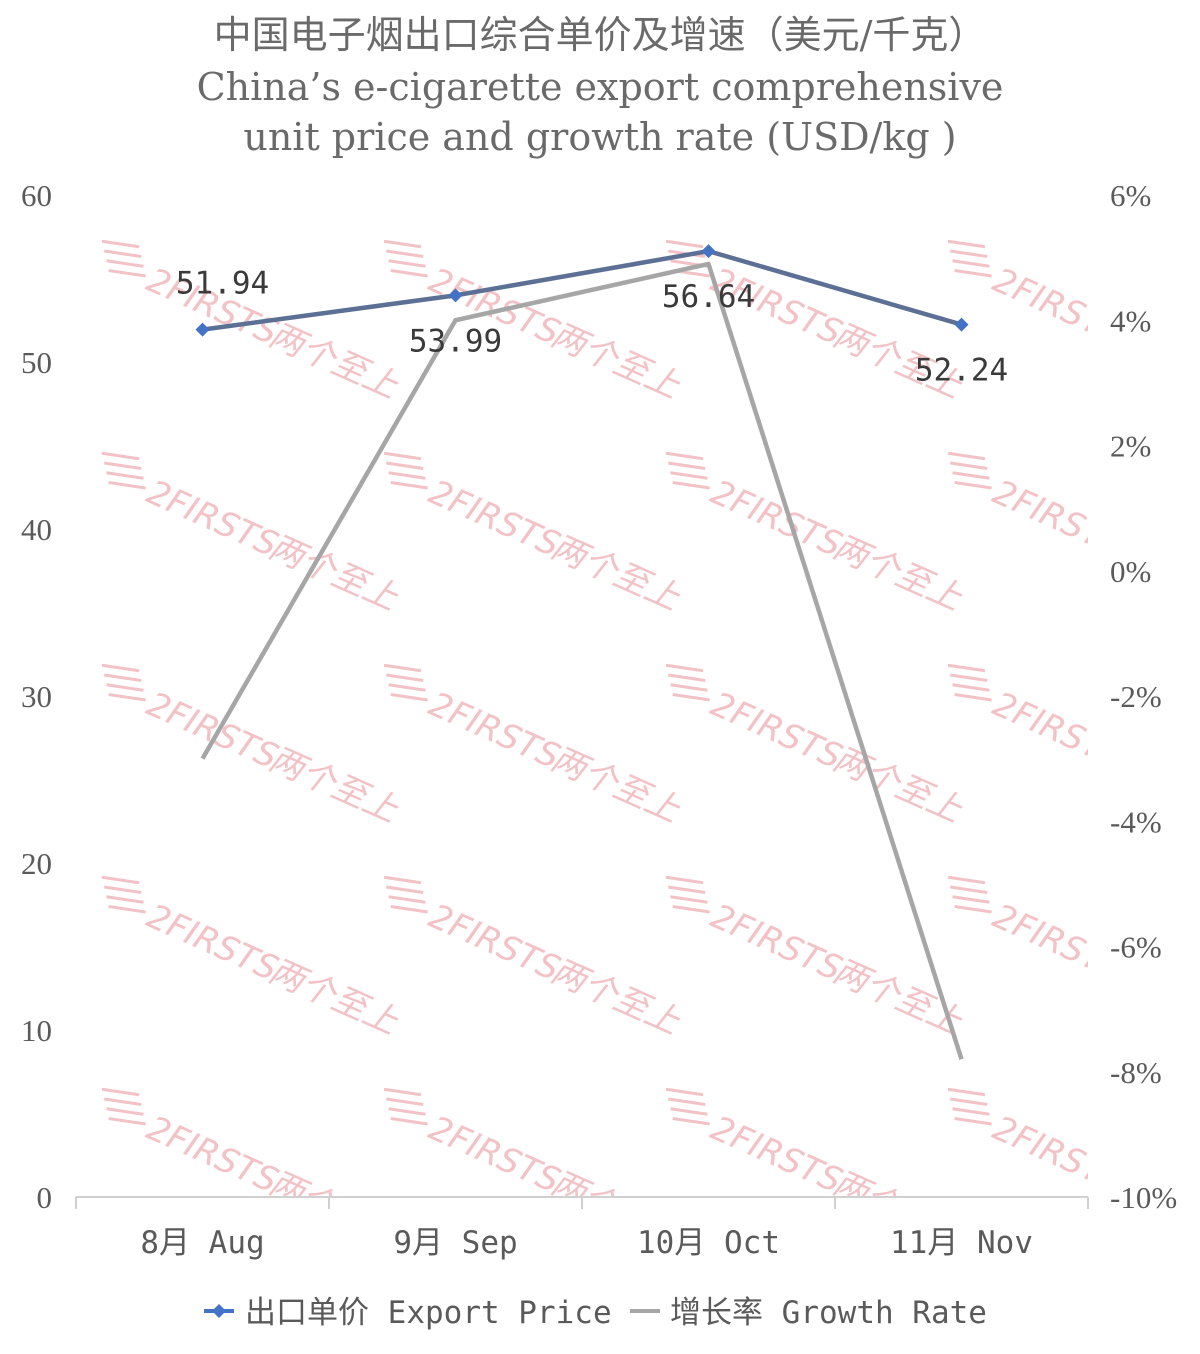 This screenshot has width=1200, height=1354. I want to click on chart-title-line-2: China’s e-cigarette export comprehensive, so click(600, 87).